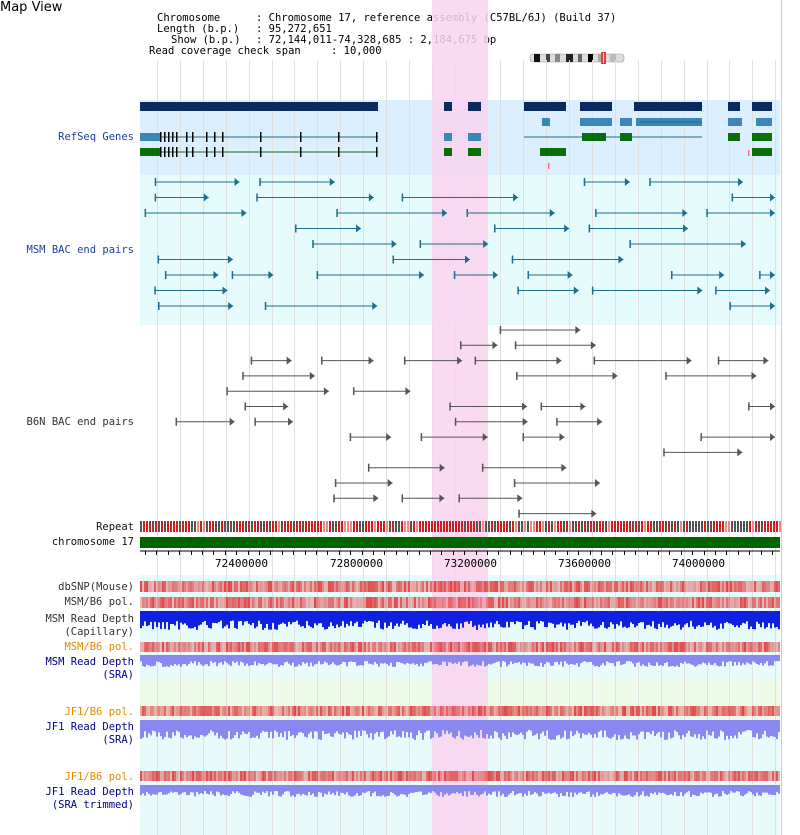 Image resolution: width=800 pixels, height=835 pixels. I want to click on track-label-b6n-bac: B6N BAC end pairs, so click(80, 422).